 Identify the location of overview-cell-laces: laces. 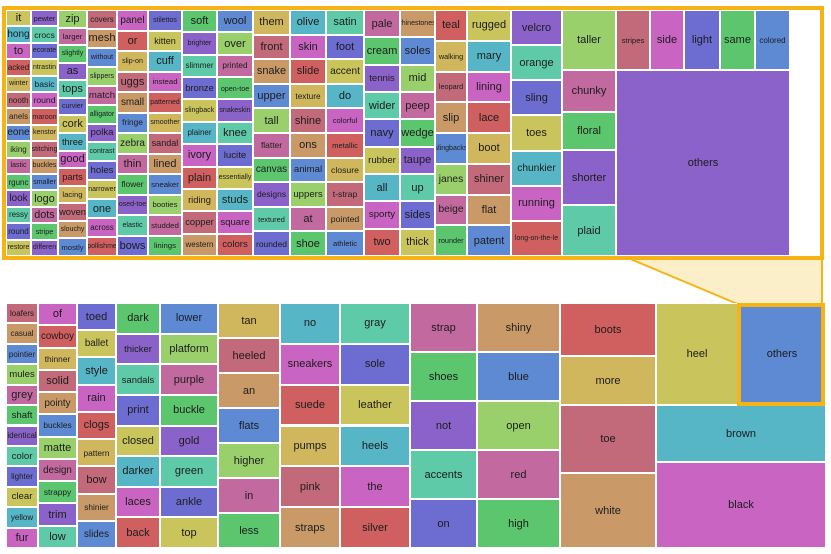
(138, 502).